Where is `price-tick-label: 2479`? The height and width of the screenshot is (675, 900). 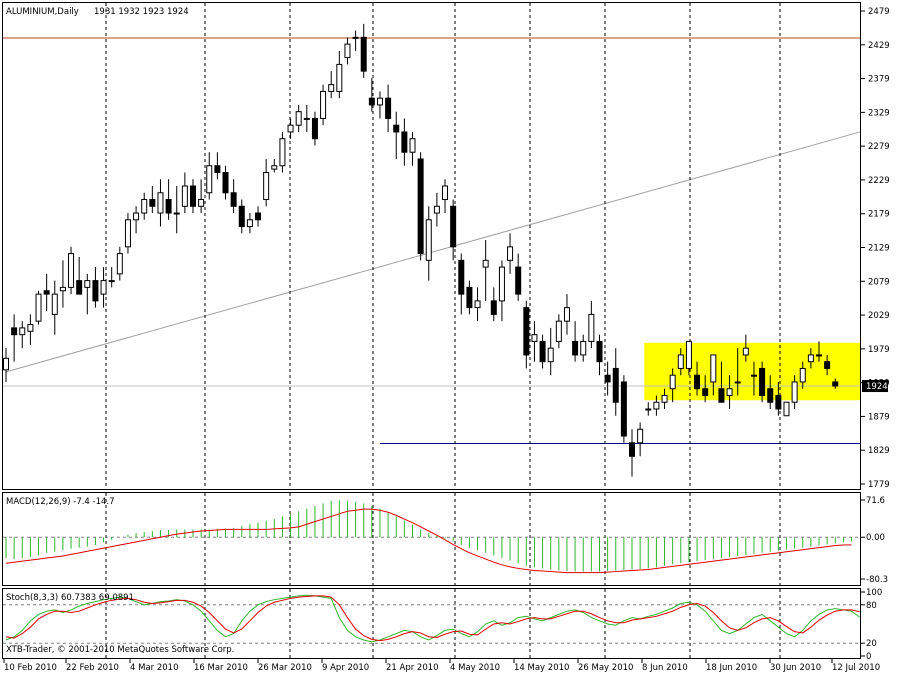
price-tick-label: 2479 is located at coordinates (879, 12).